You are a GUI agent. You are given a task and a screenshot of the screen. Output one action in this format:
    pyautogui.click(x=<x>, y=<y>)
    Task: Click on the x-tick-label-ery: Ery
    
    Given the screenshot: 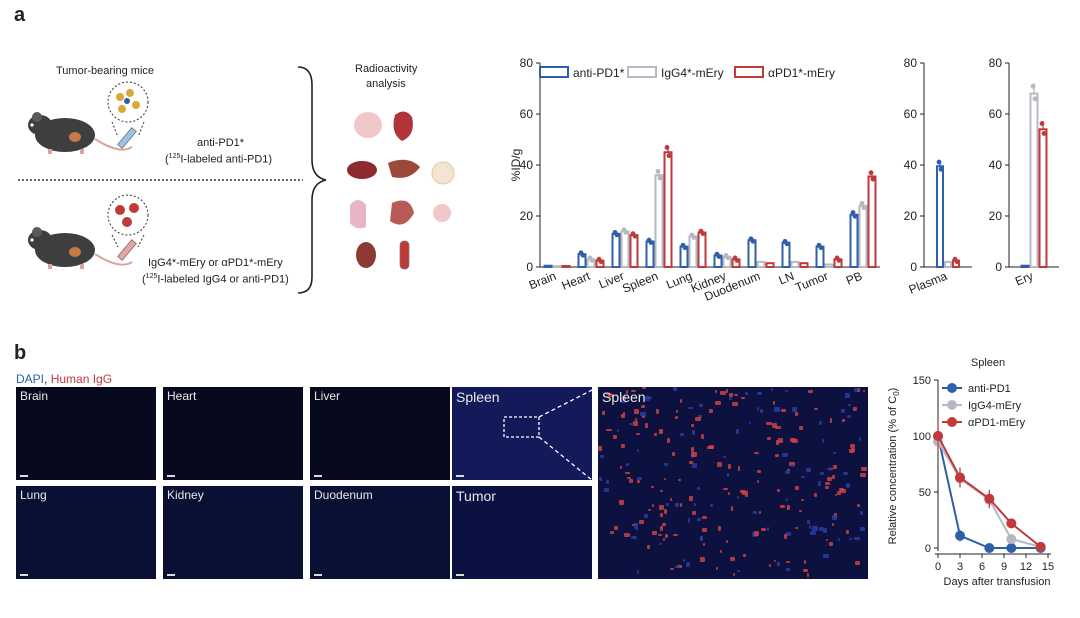 What is the action you would take?
    pyautogui.click(x=1024, y=279)
    